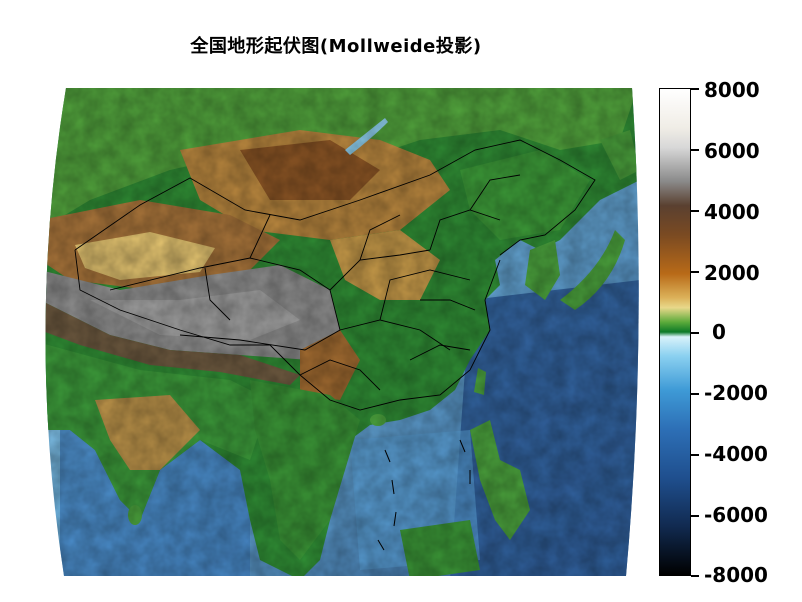 This screenshot has width=802, height=602. I want to click on colorbar-label: 0, so click(719, 332).